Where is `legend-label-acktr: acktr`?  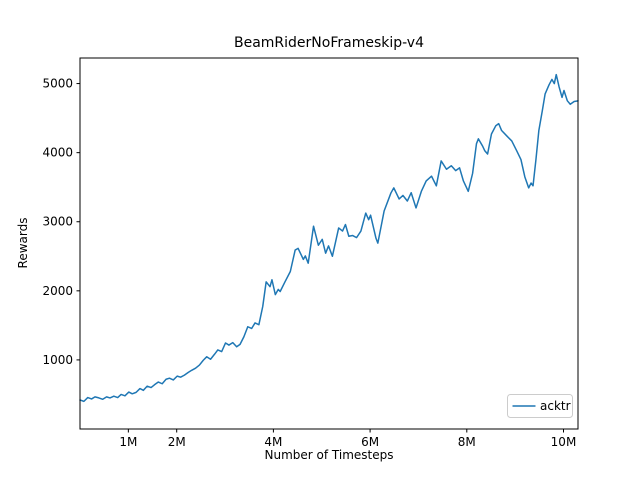
legend-label-acktr: acktr is located at coordinates (555, 406).